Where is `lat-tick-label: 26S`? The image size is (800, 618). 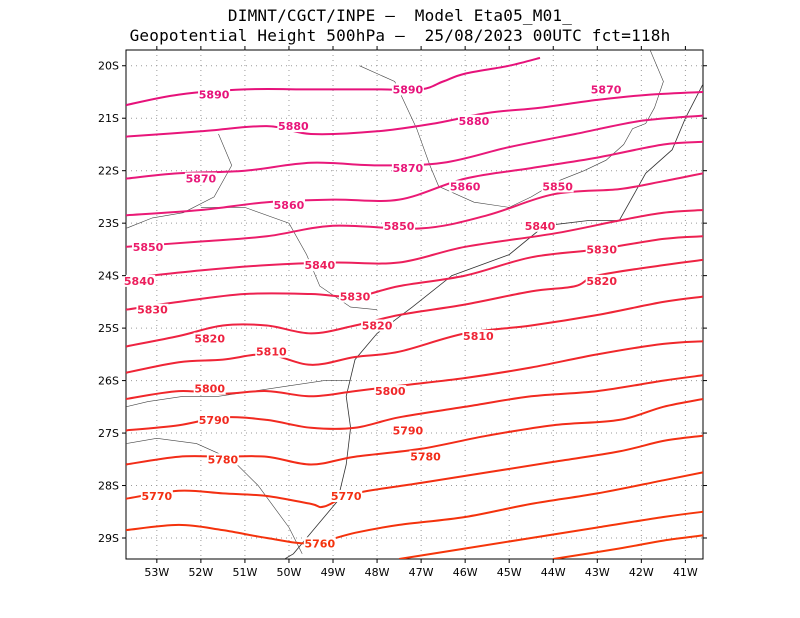 lat-tick-label: 26S is located at coordinates (108, 381).